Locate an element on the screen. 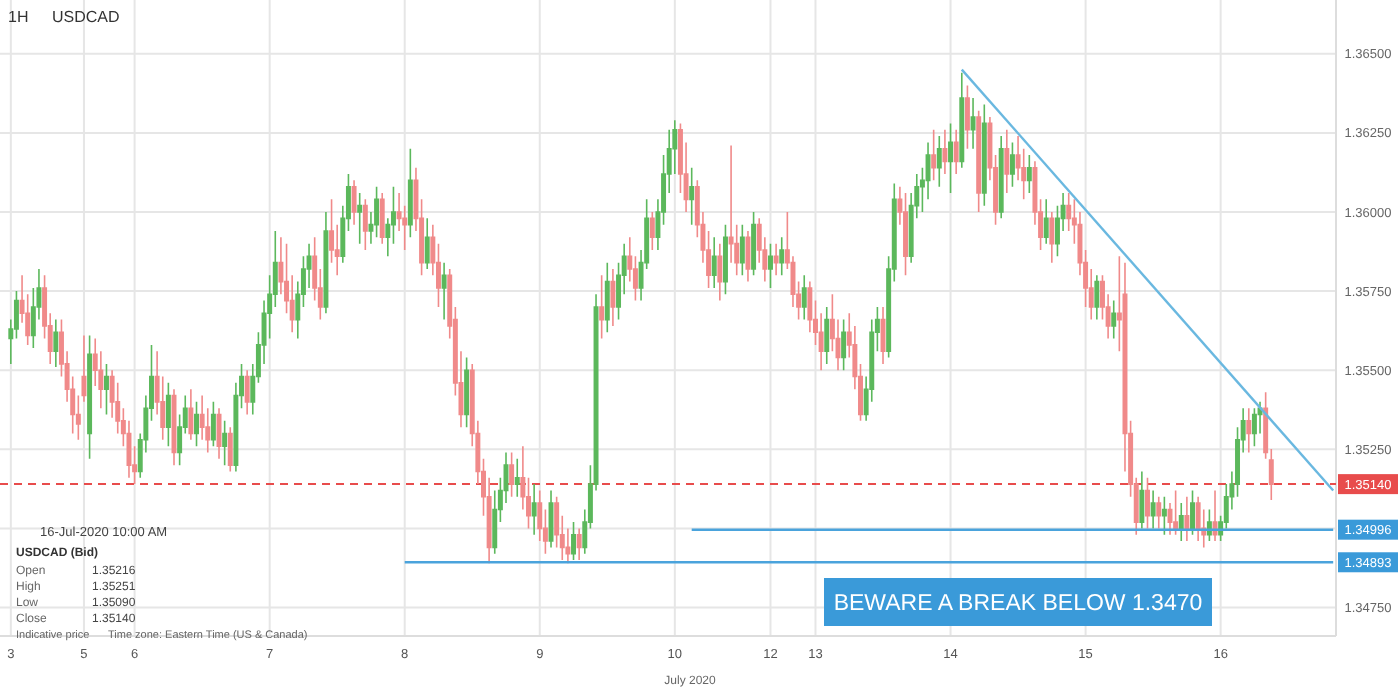 This screenshot has width=1400, height=696. text: 1H is located at coordinates (18, 17).